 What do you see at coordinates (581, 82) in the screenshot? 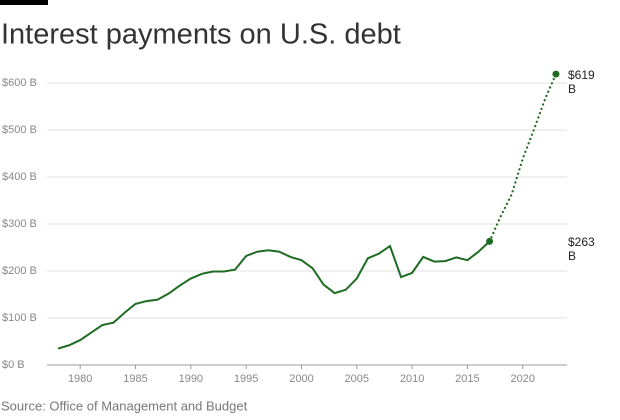
I see `annotation: $619 B` at bounding box center [581, 82].